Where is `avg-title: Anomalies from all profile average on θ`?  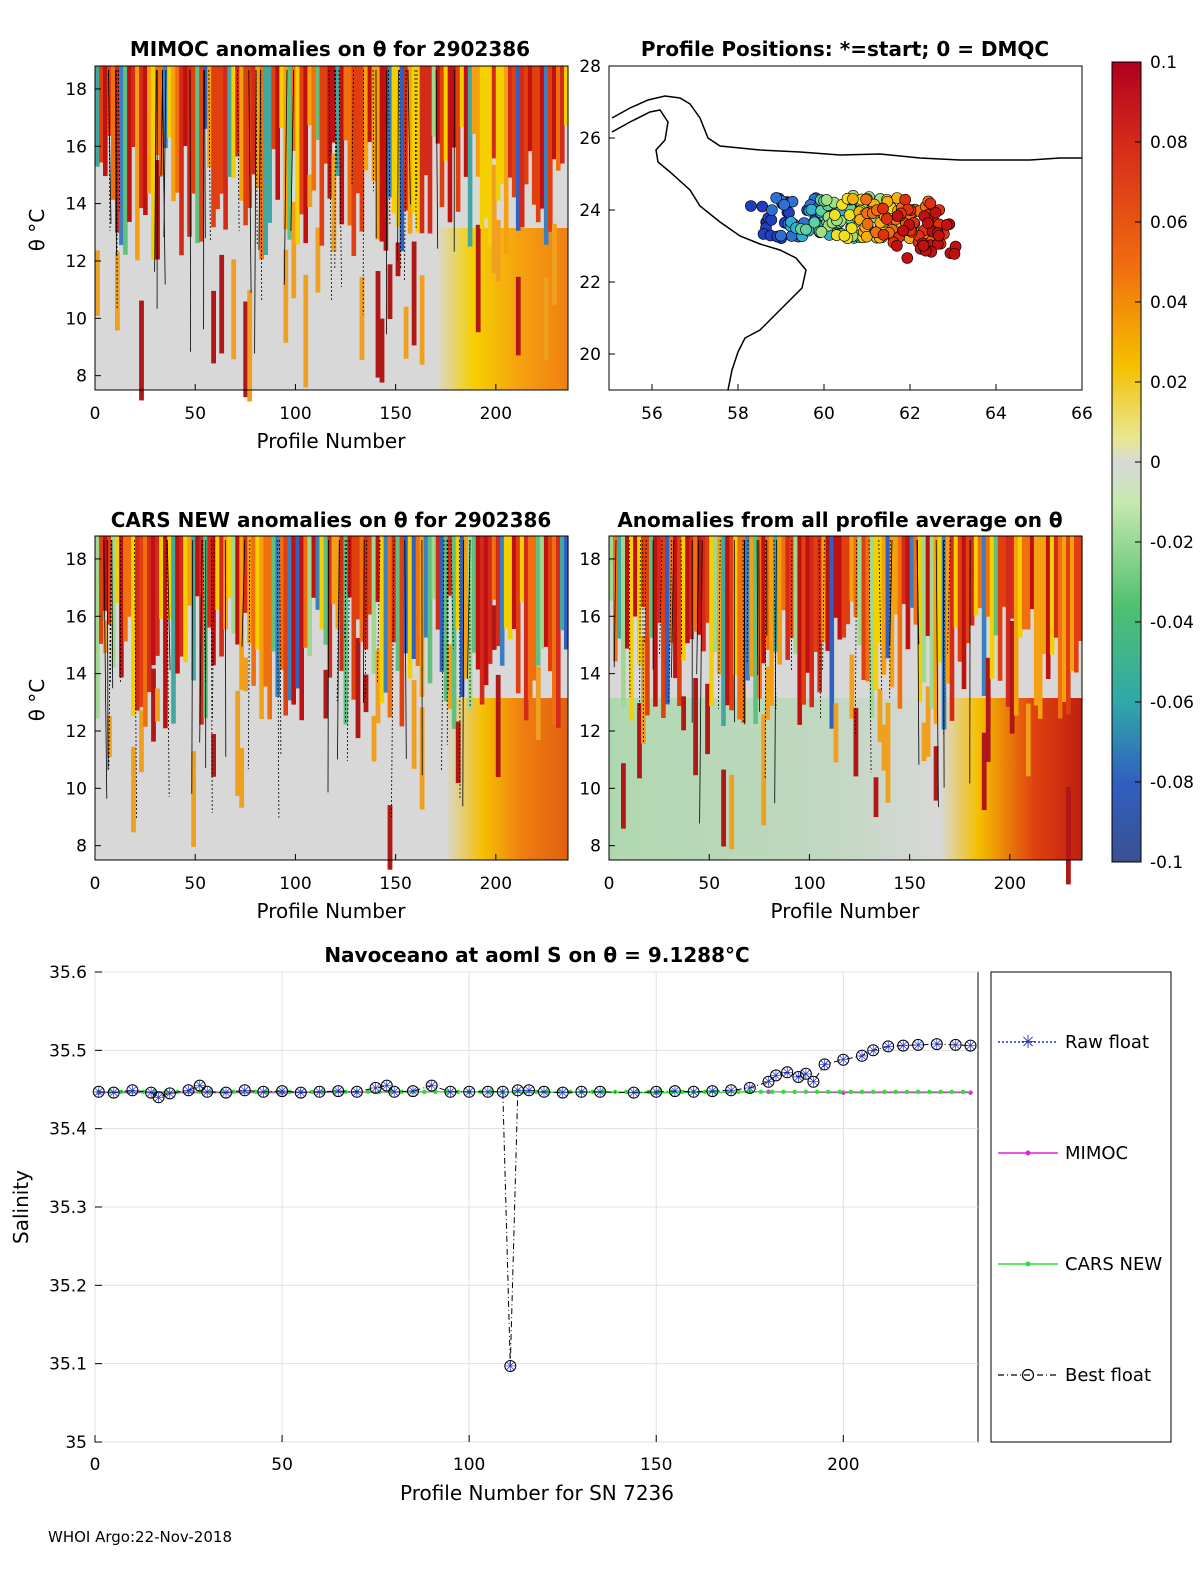
avg-title: Anomalies from all profile average on θ is located at coordinates (839, 520).